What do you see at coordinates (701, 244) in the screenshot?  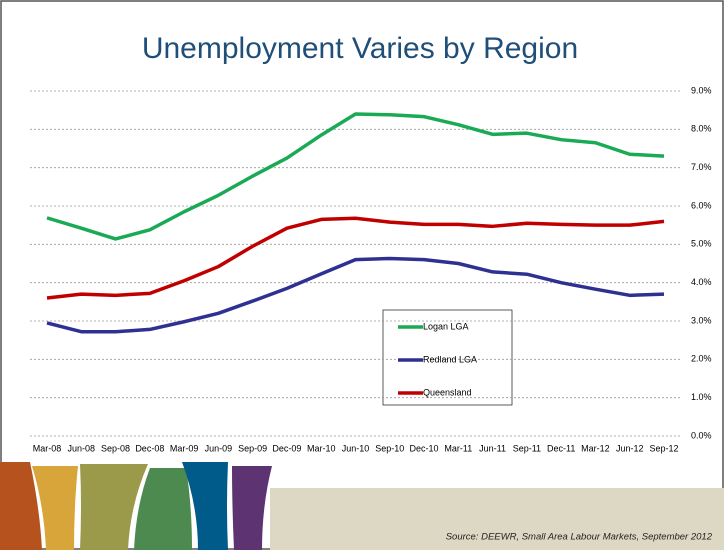 I see `y-tick-label: 5.0%` at bounding box center [701, 244].